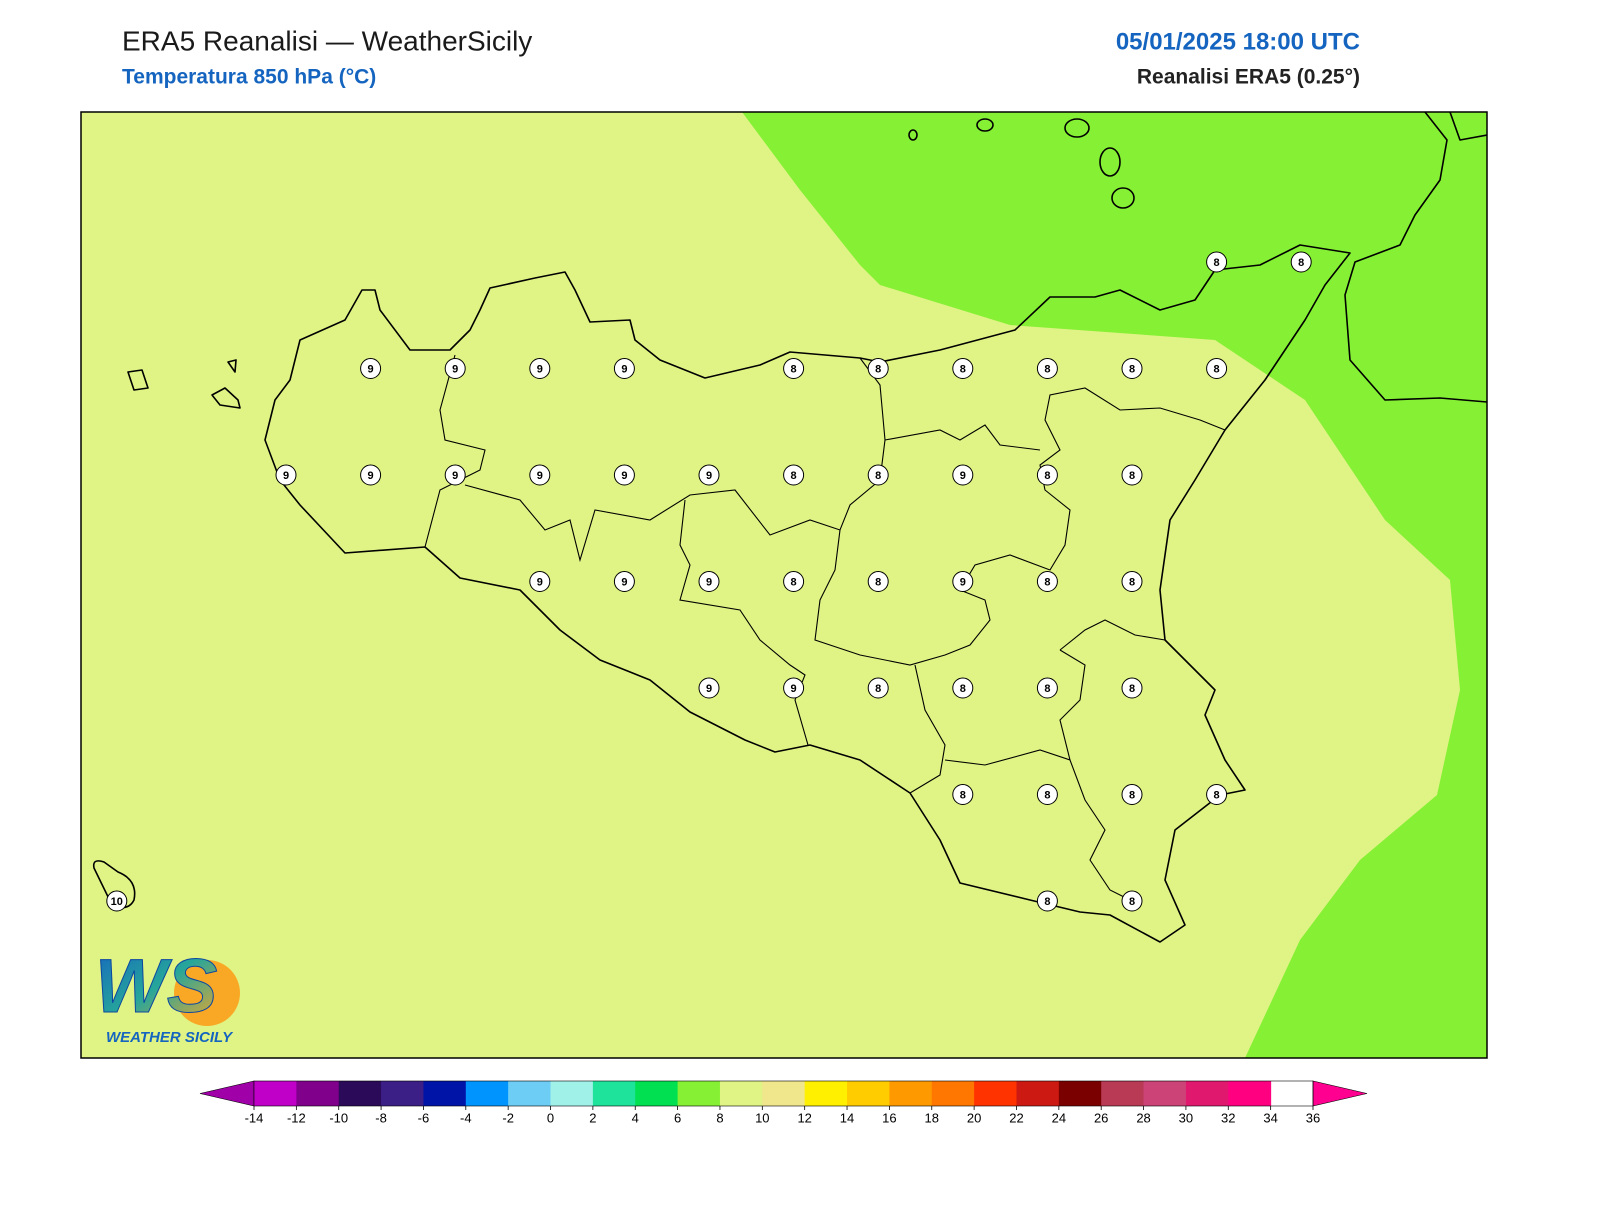 This screenshot has height=1205, width=1600. Describe the element at coordinates (1468, 126) in the screenshot. I see `calabria-coast-north` at that location.